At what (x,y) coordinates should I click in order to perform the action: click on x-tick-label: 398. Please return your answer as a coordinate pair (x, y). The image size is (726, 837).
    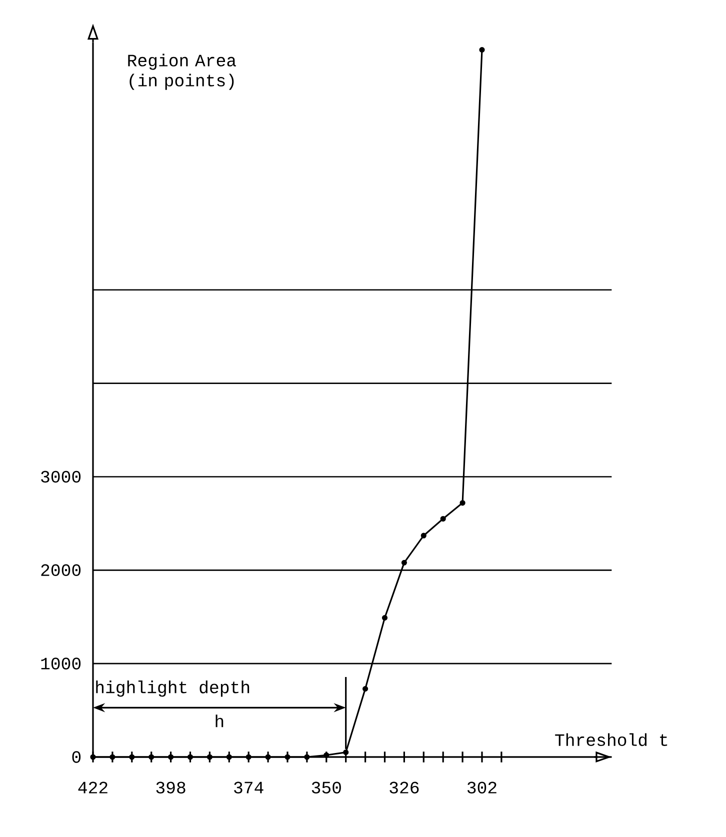
    Looking at the image, I should click on (171, 788).